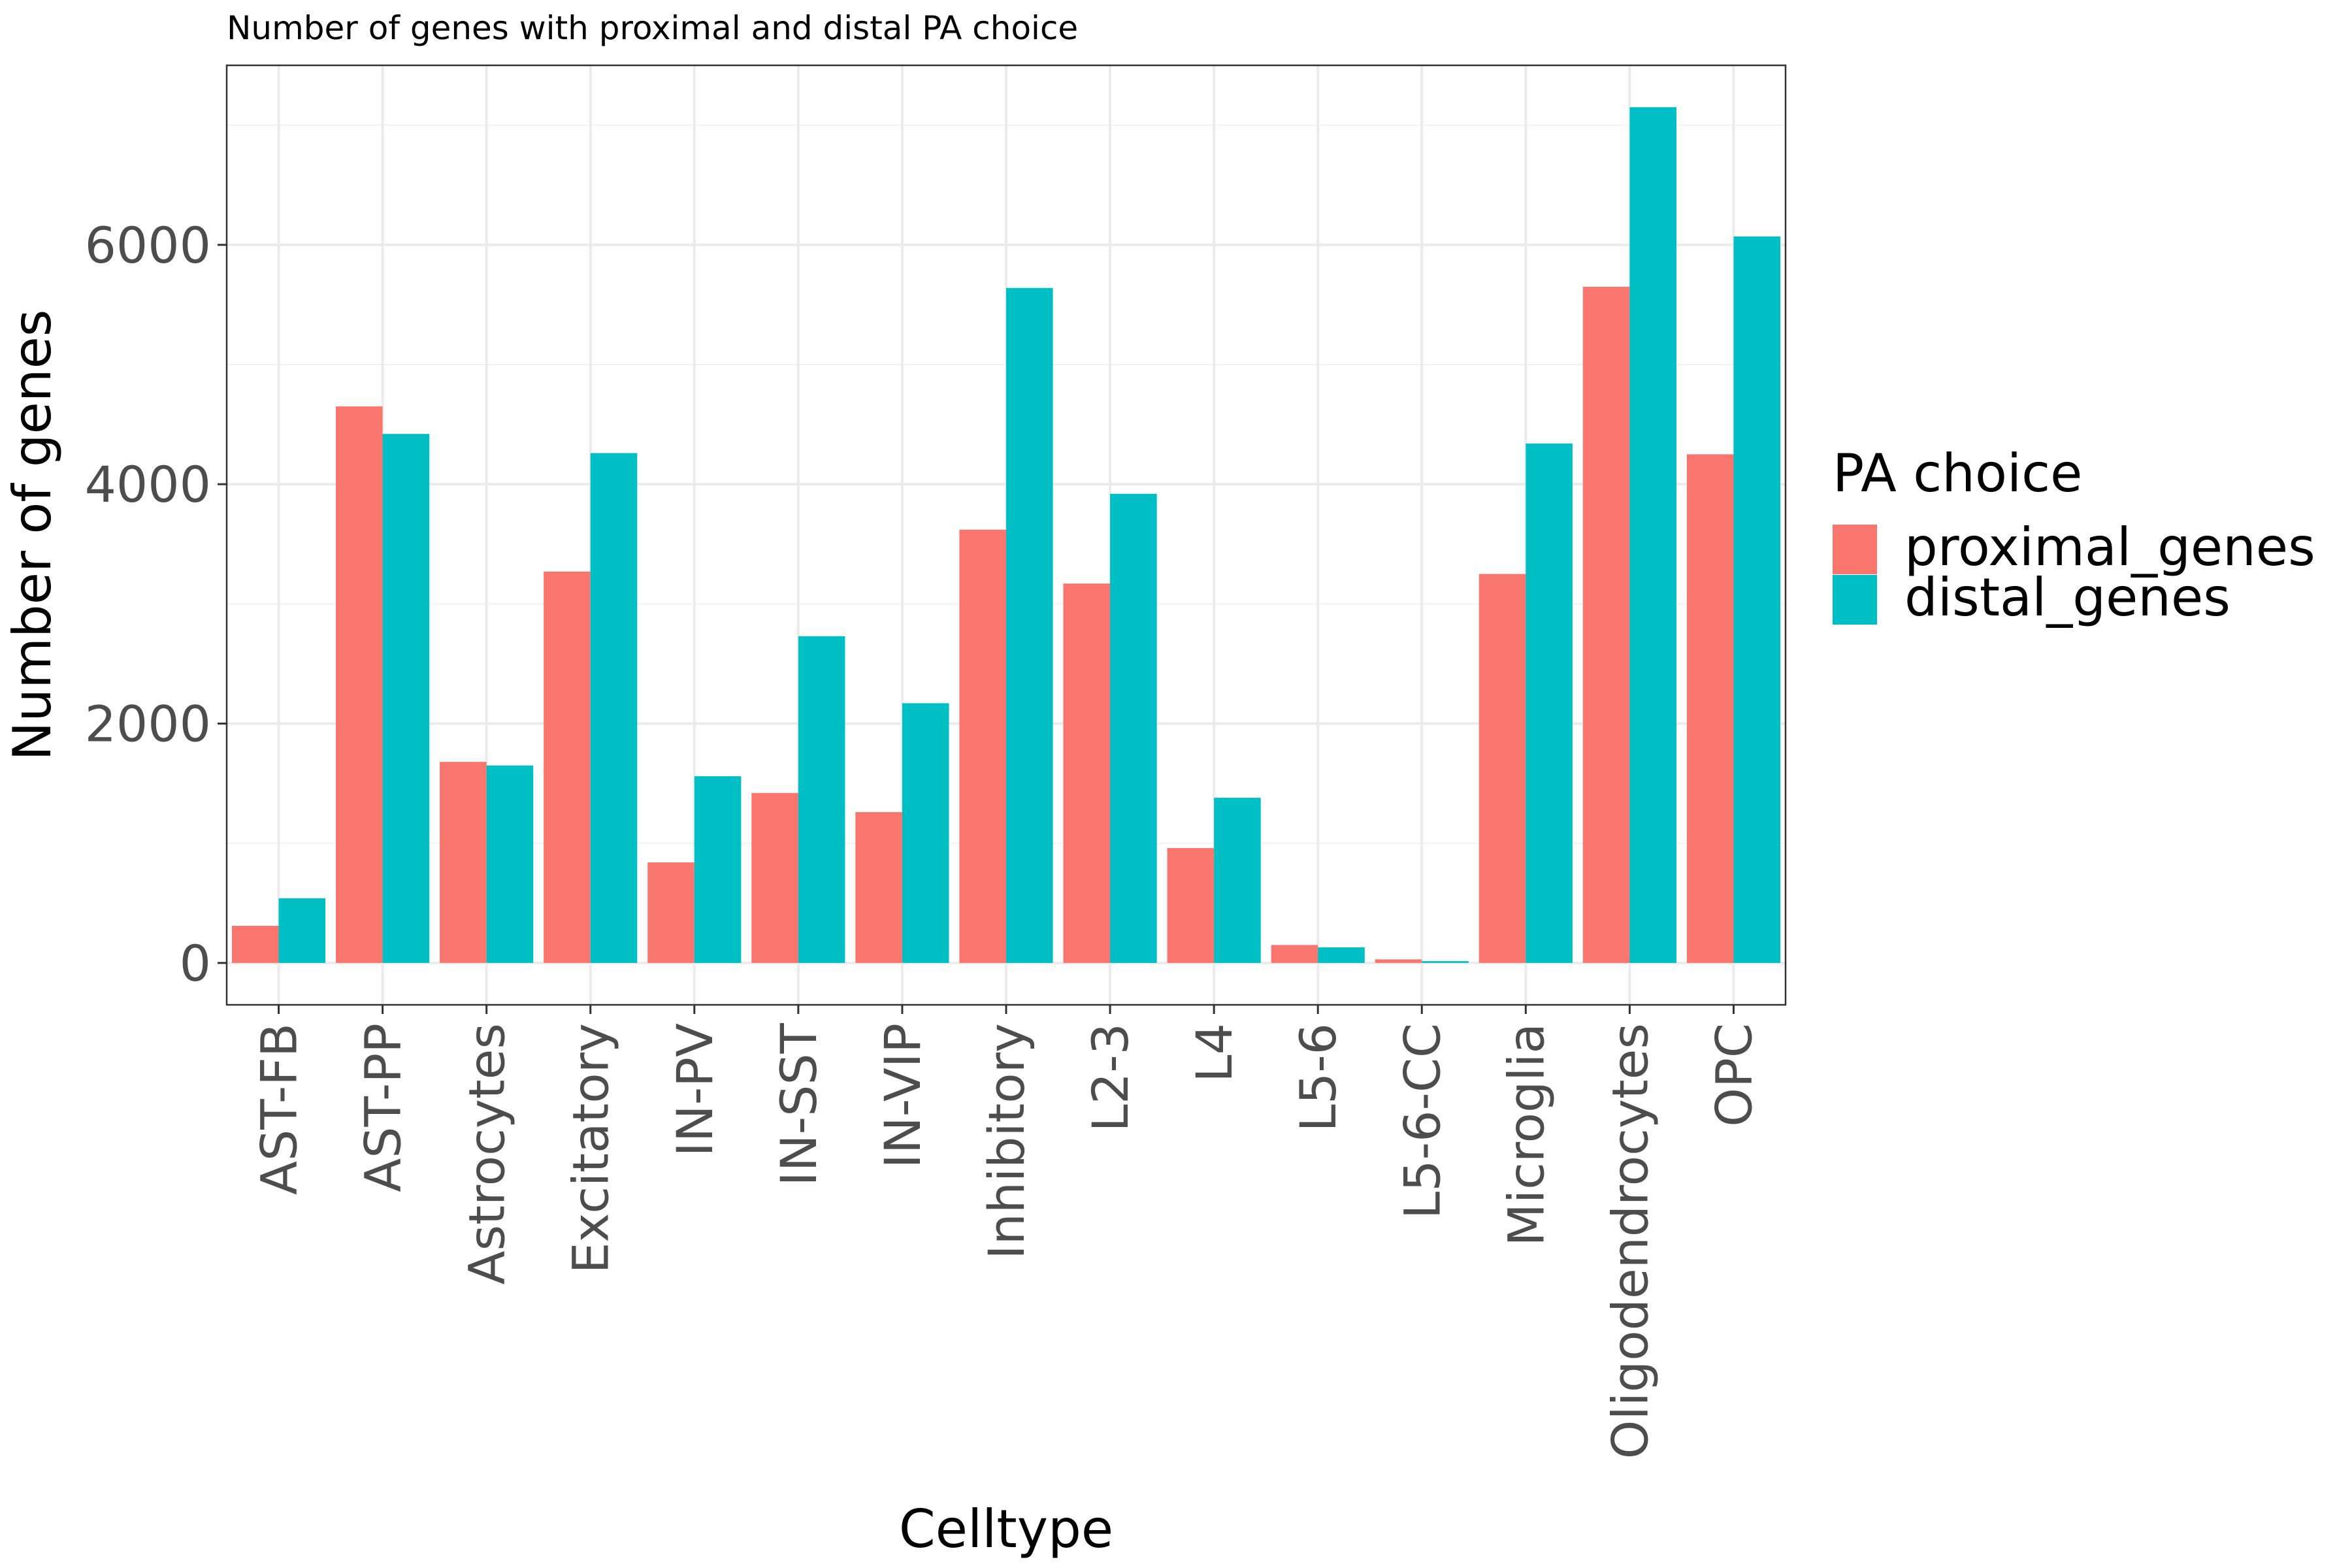  I want to click on y-tick-label: 4000, so click(148, 484).